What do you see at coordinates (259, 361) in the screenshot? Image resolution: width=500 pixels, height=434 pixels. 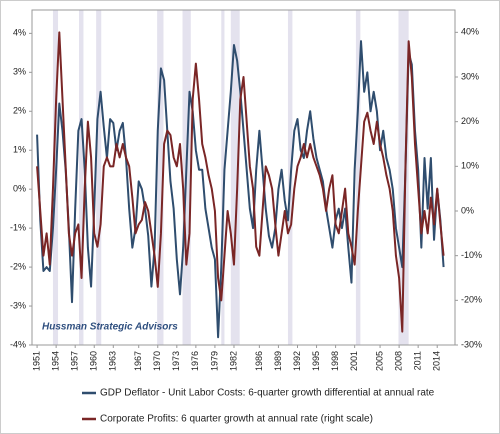 I see `x-tick-label: 1986` at bounding box center [259, 361].